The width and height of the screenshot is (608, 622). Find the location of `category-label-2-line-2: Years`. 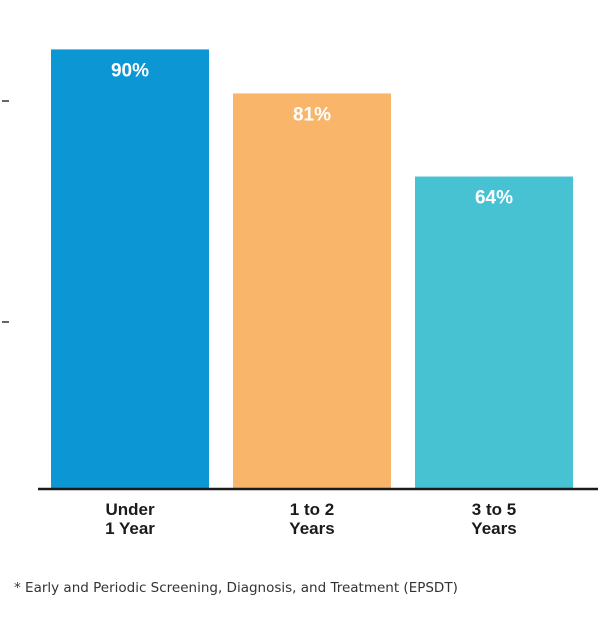

category-label-2-line-2: Years is located at coordinates (311, 528).